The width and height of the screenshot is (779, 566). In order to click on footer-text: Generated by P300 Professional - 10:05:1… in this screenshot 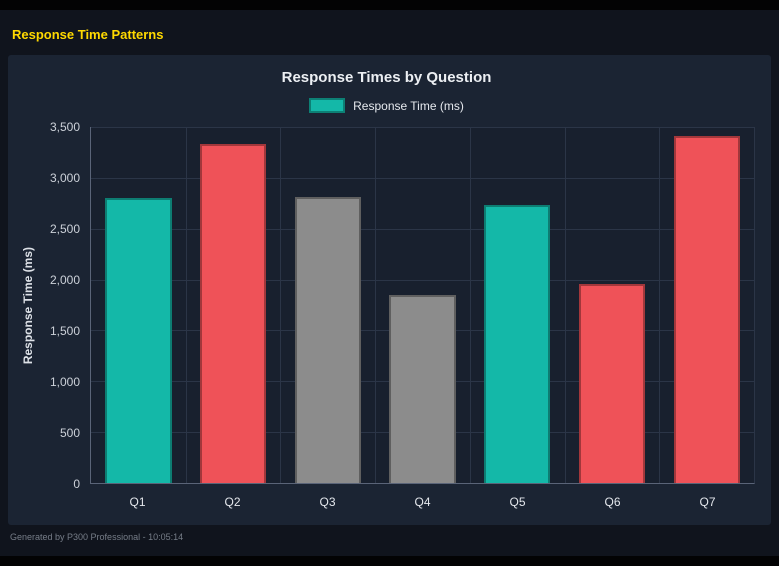, I will do `click(97, 537)`.